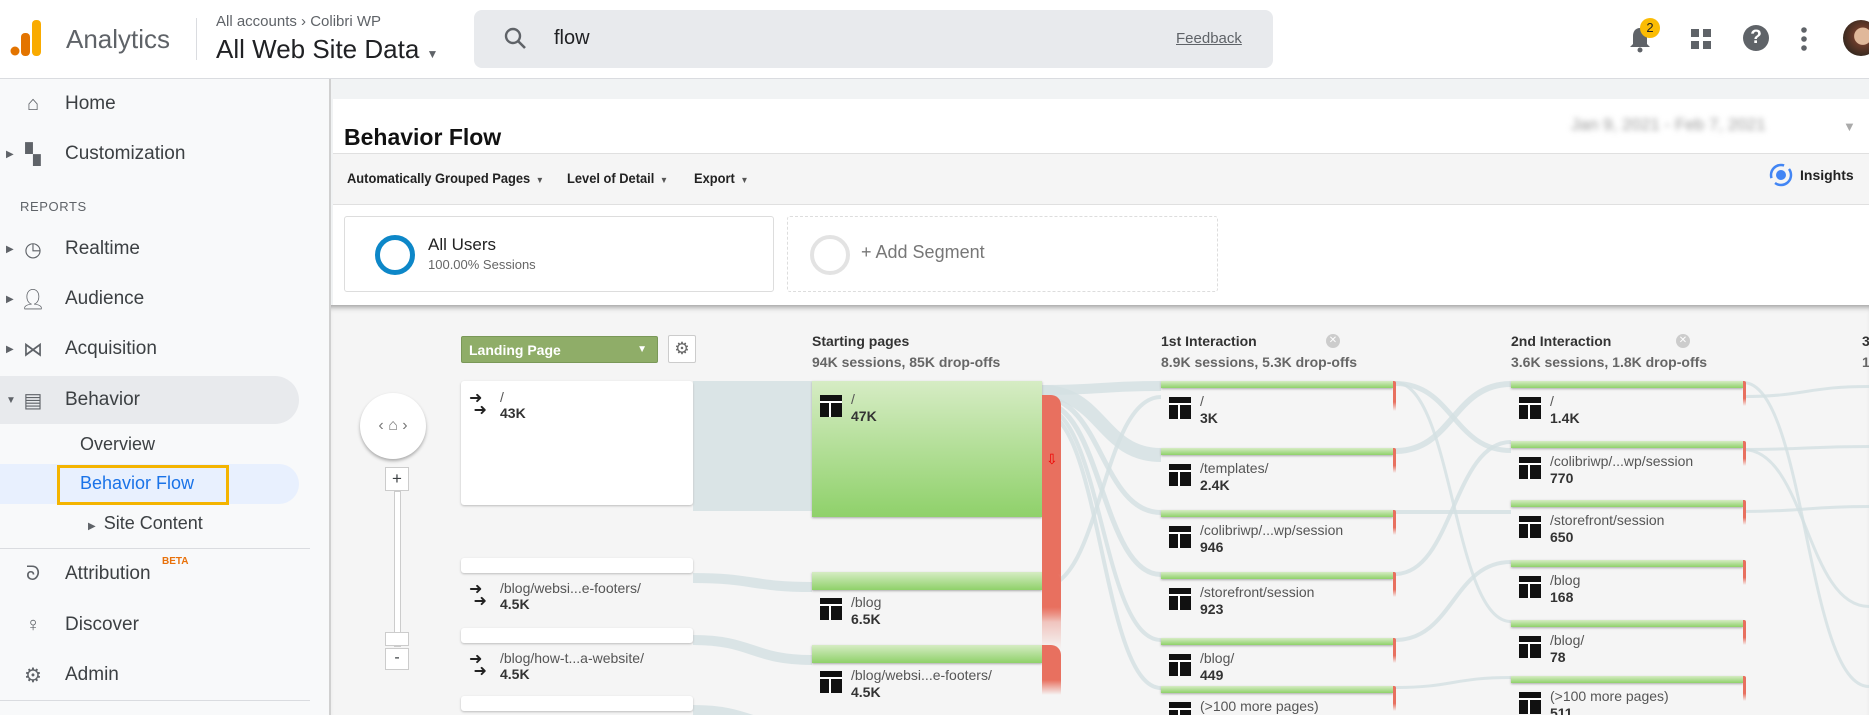 This screenshot has height=715, width=1869. I want to click on zoom-slider-handle, so click(397, 639).